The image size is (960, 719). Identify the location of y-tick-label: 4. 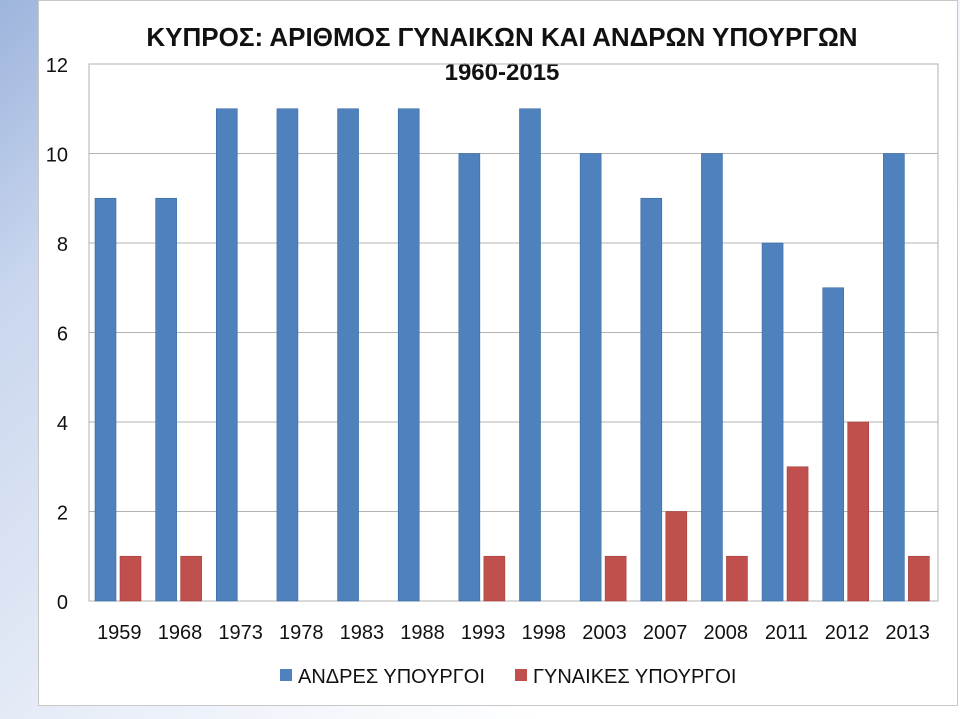
(62, 424).